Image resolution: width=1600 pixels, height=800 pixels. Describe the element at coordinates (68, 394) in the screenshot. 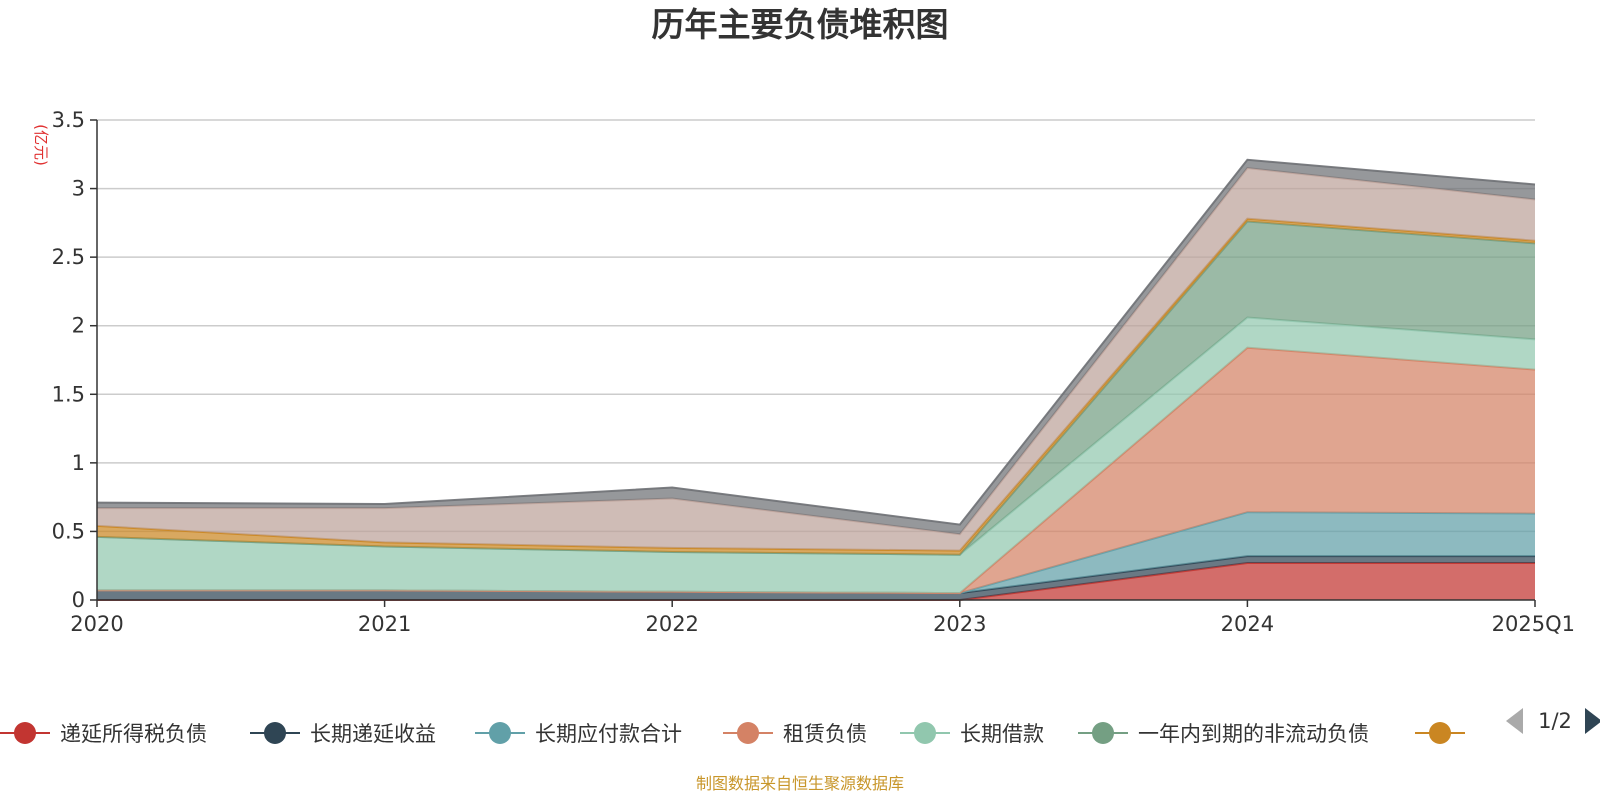

I see `y-tick-label: 1.5` at that location.